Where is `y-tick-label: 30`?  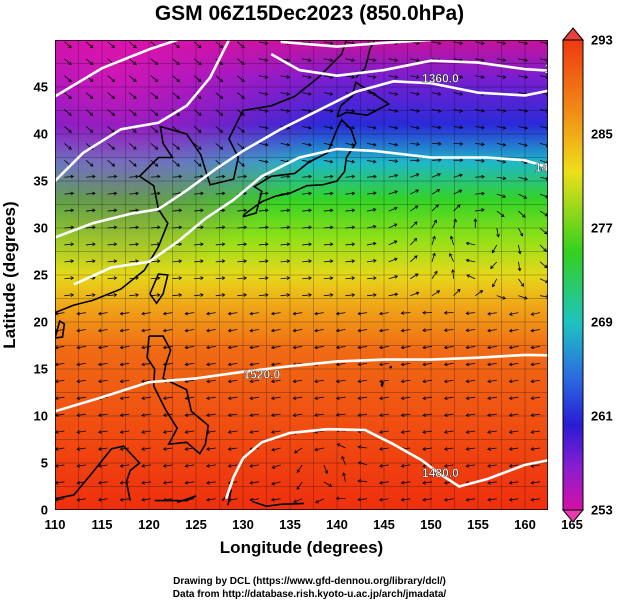
y-tick-label: 30 is located at coordinates (40, 228).